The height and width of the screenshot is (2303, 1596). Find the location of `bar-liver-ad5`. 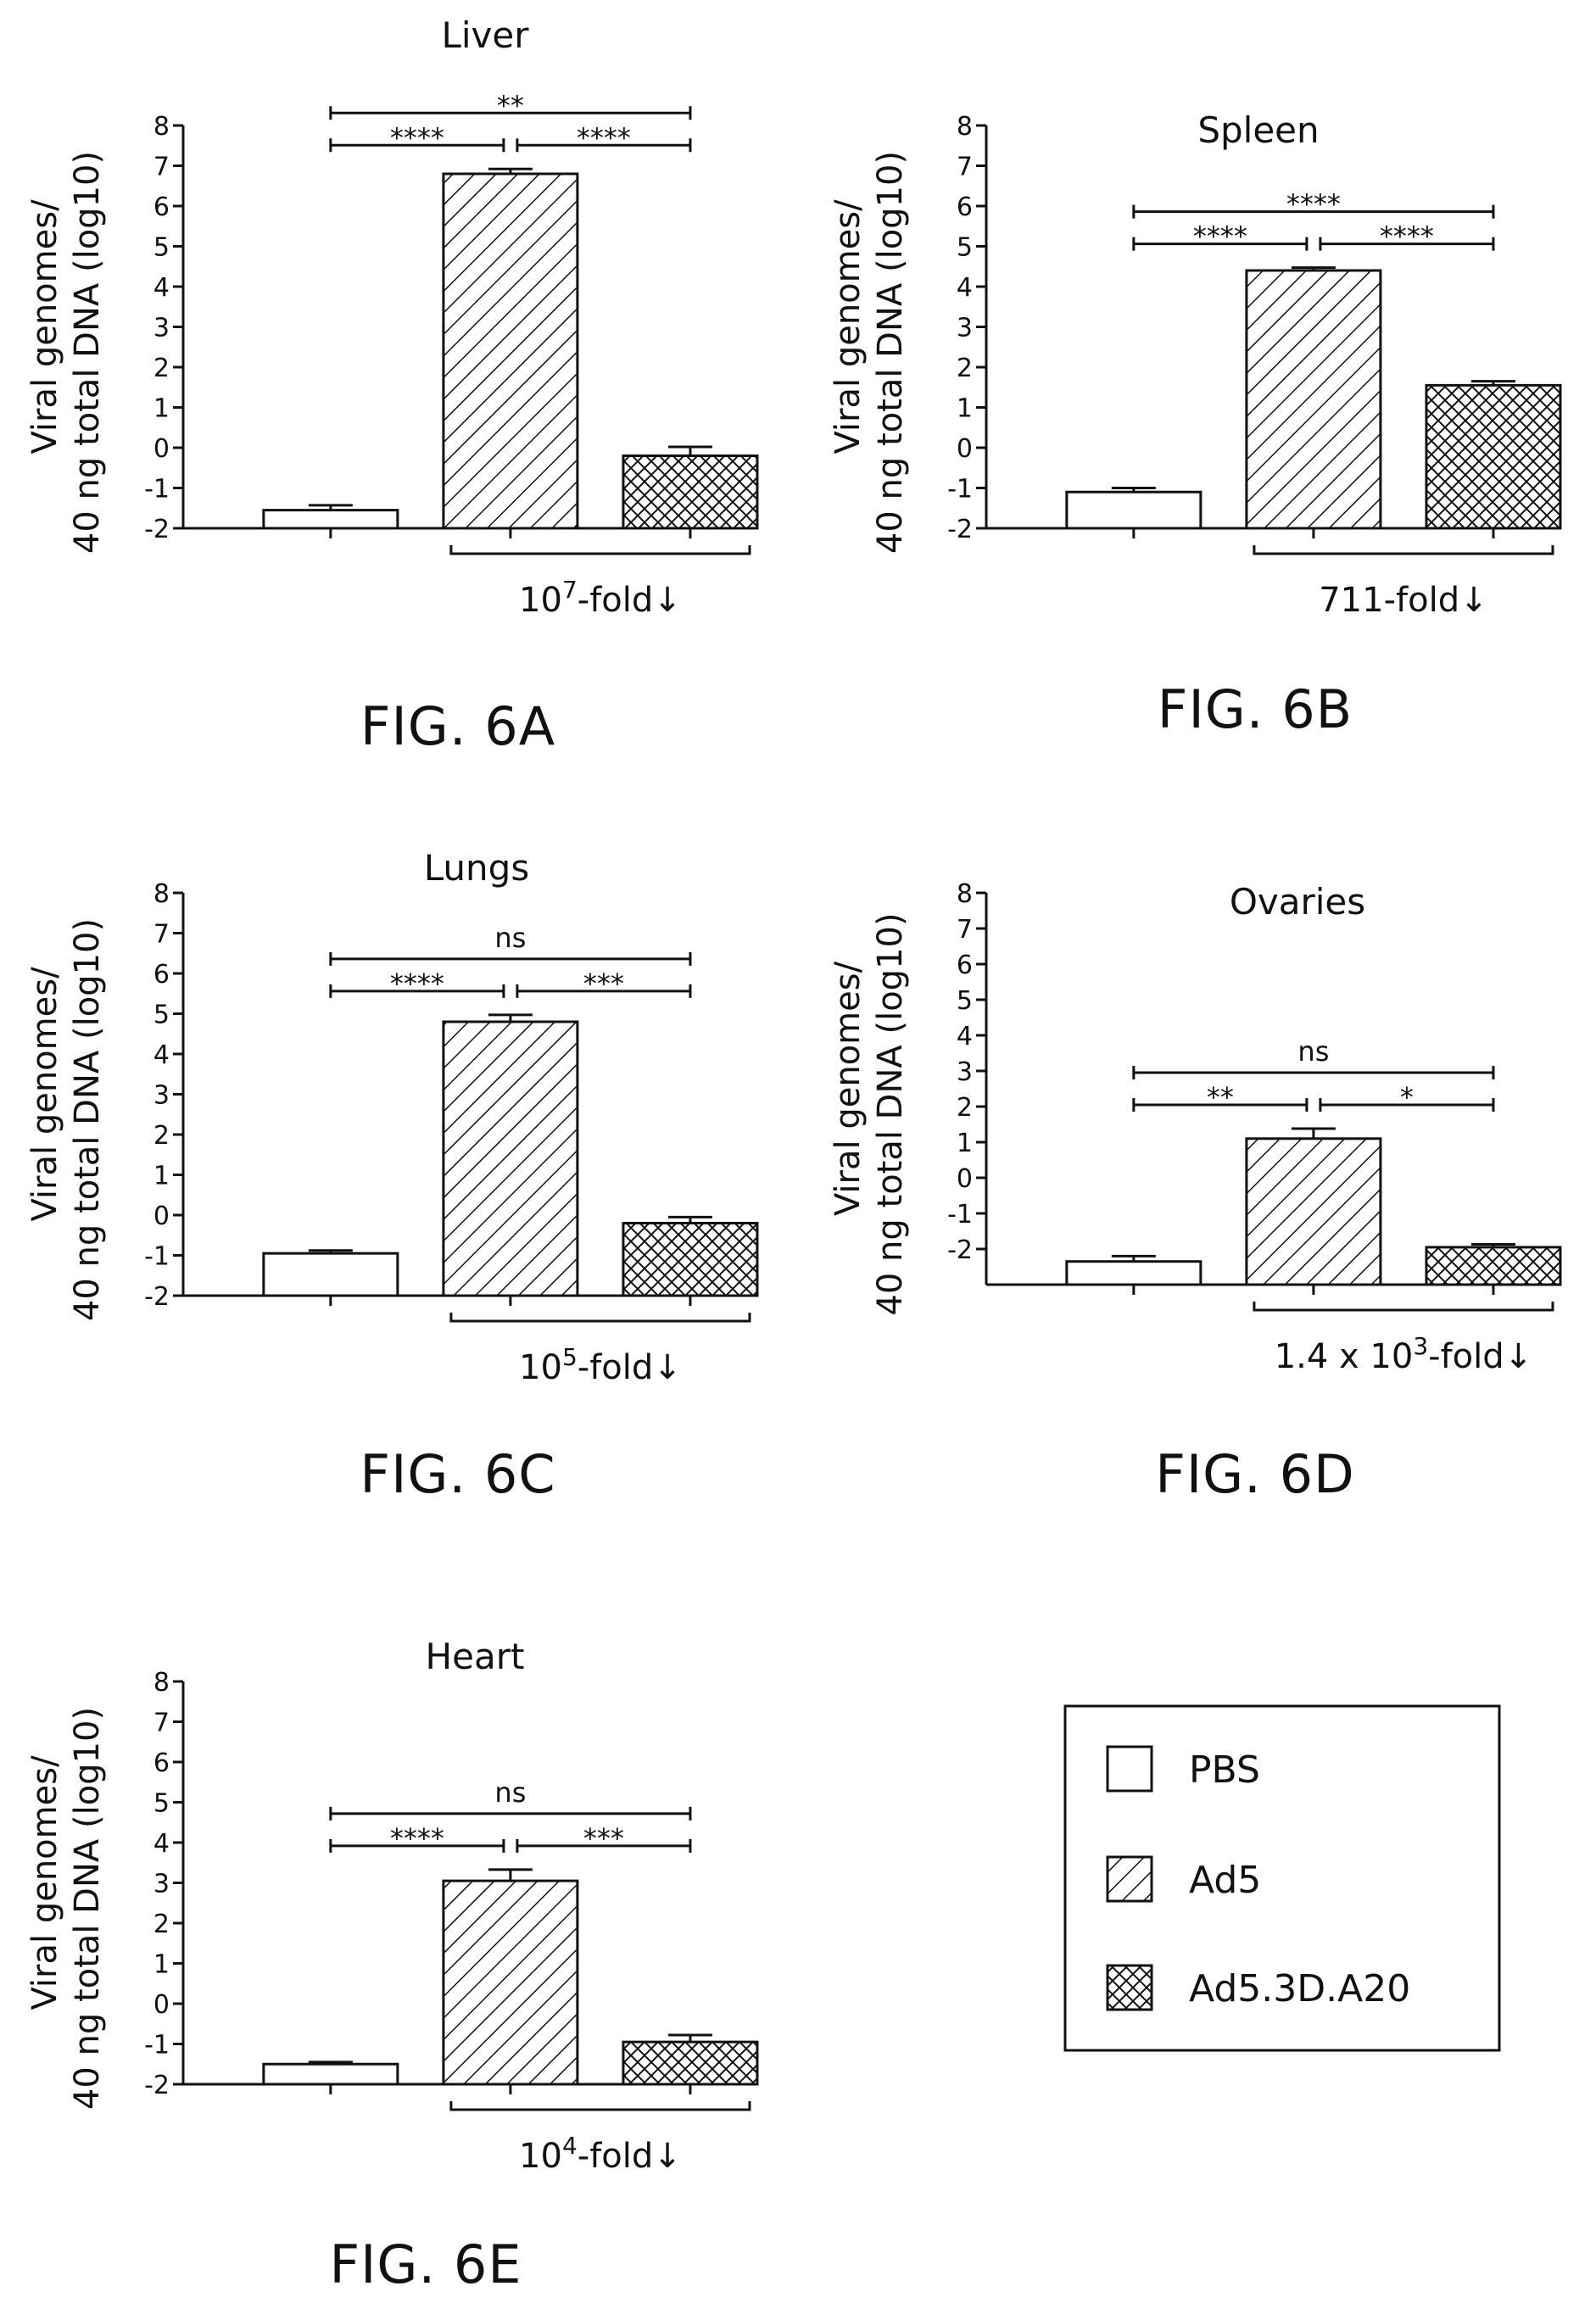

bar-liver-ad5 is located at coordinates (511, 351).